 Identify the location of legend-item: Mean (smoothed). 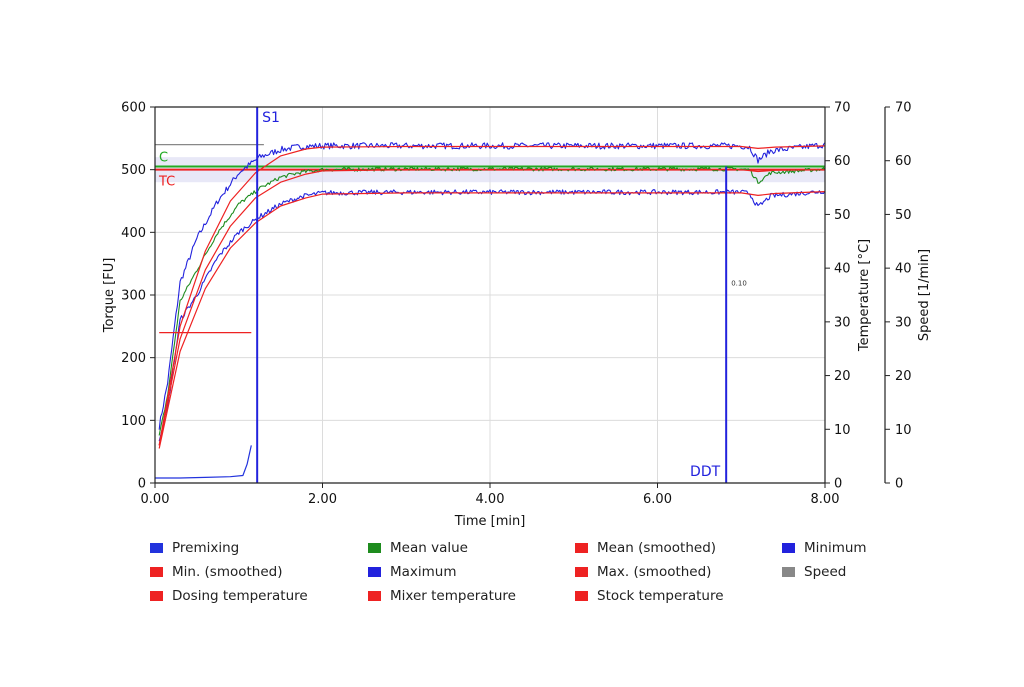
(645, 548).